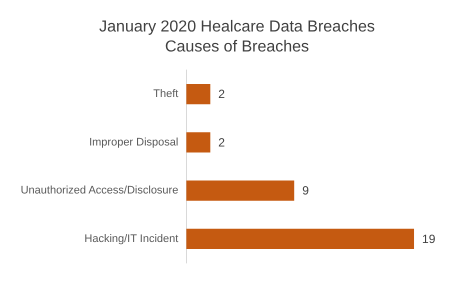 This screenshot has height=285, width=474. I want to click on data-label: 19, so click(429, 239).